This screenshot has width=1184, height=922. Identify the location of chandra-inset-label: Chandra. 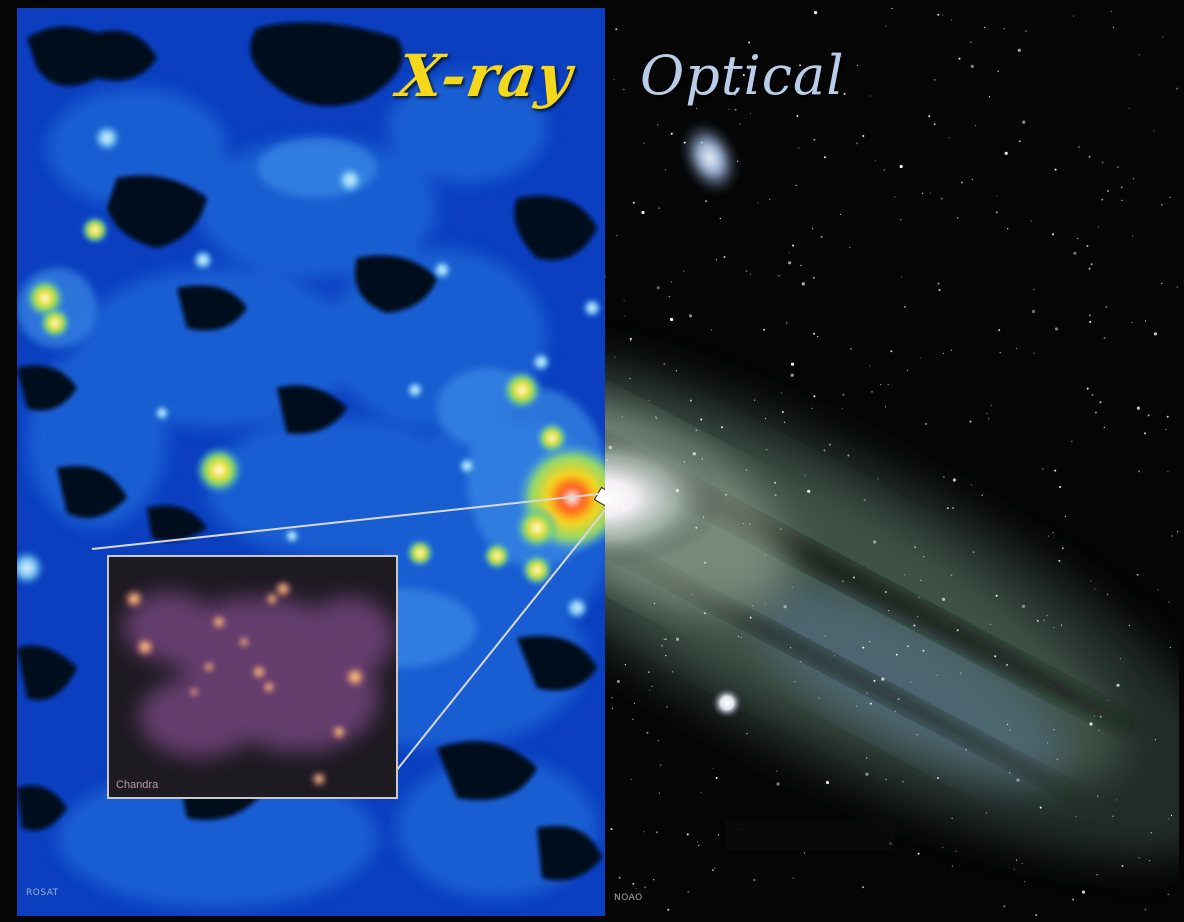
(137, 785).